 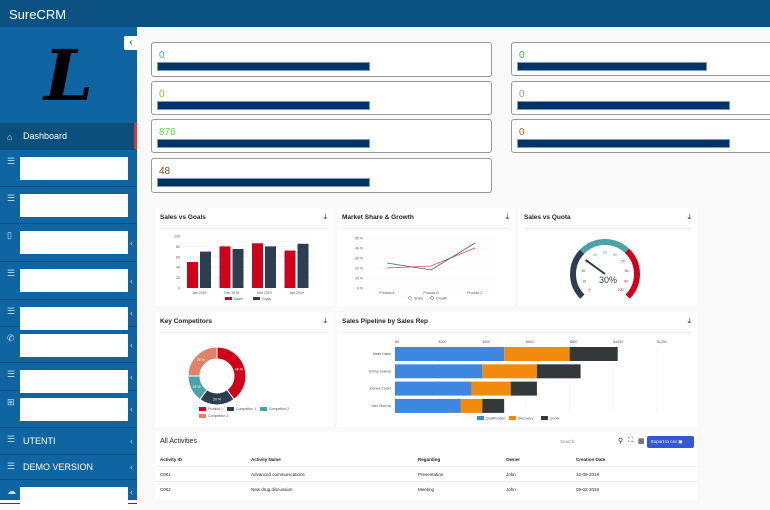 What do you see at coordinates (131, 43) in the screenshot?
I see `sidebar-collapse-button: ‹` at bounding box center [131, 43].